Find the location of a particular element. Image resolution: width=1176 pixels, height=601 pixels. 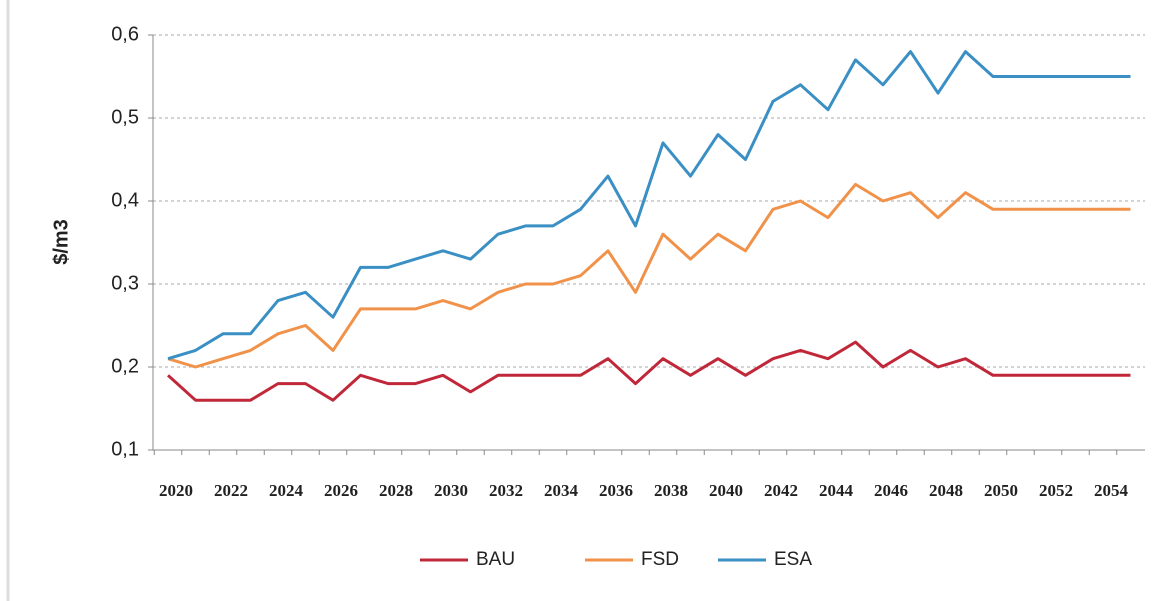

y-tick-label: 0,6 is located at coordinates (125, 34).